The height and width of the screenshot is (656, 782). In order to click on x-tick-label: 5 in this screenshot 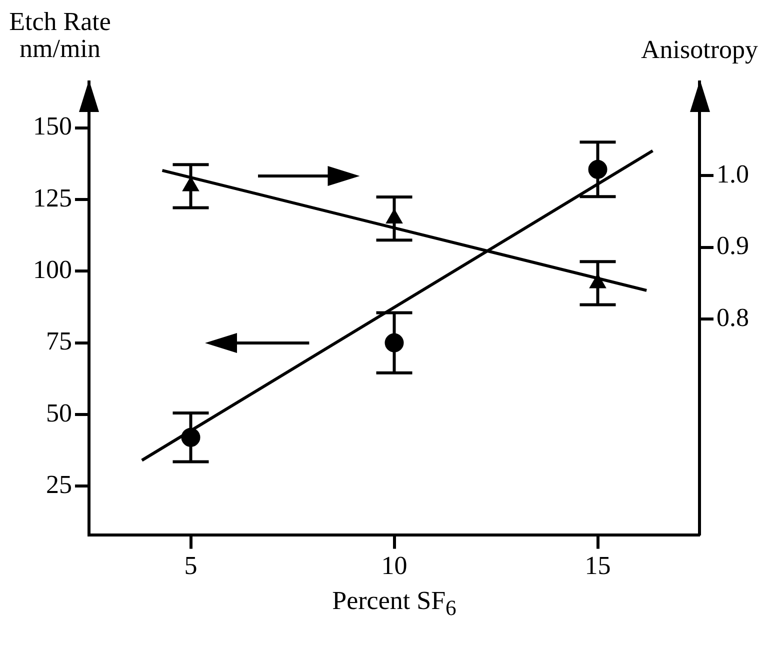, I will do `click(191, 565)`.